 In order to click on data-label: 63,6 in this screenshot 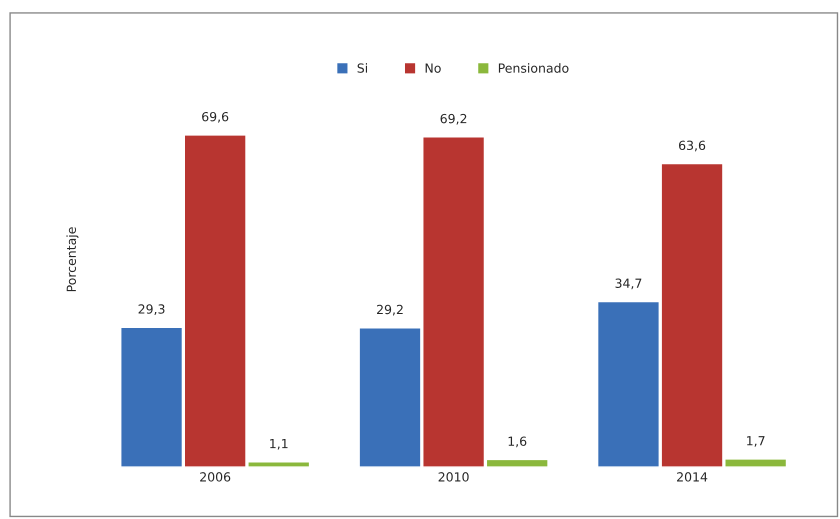, I will do `click(692, 146)`.